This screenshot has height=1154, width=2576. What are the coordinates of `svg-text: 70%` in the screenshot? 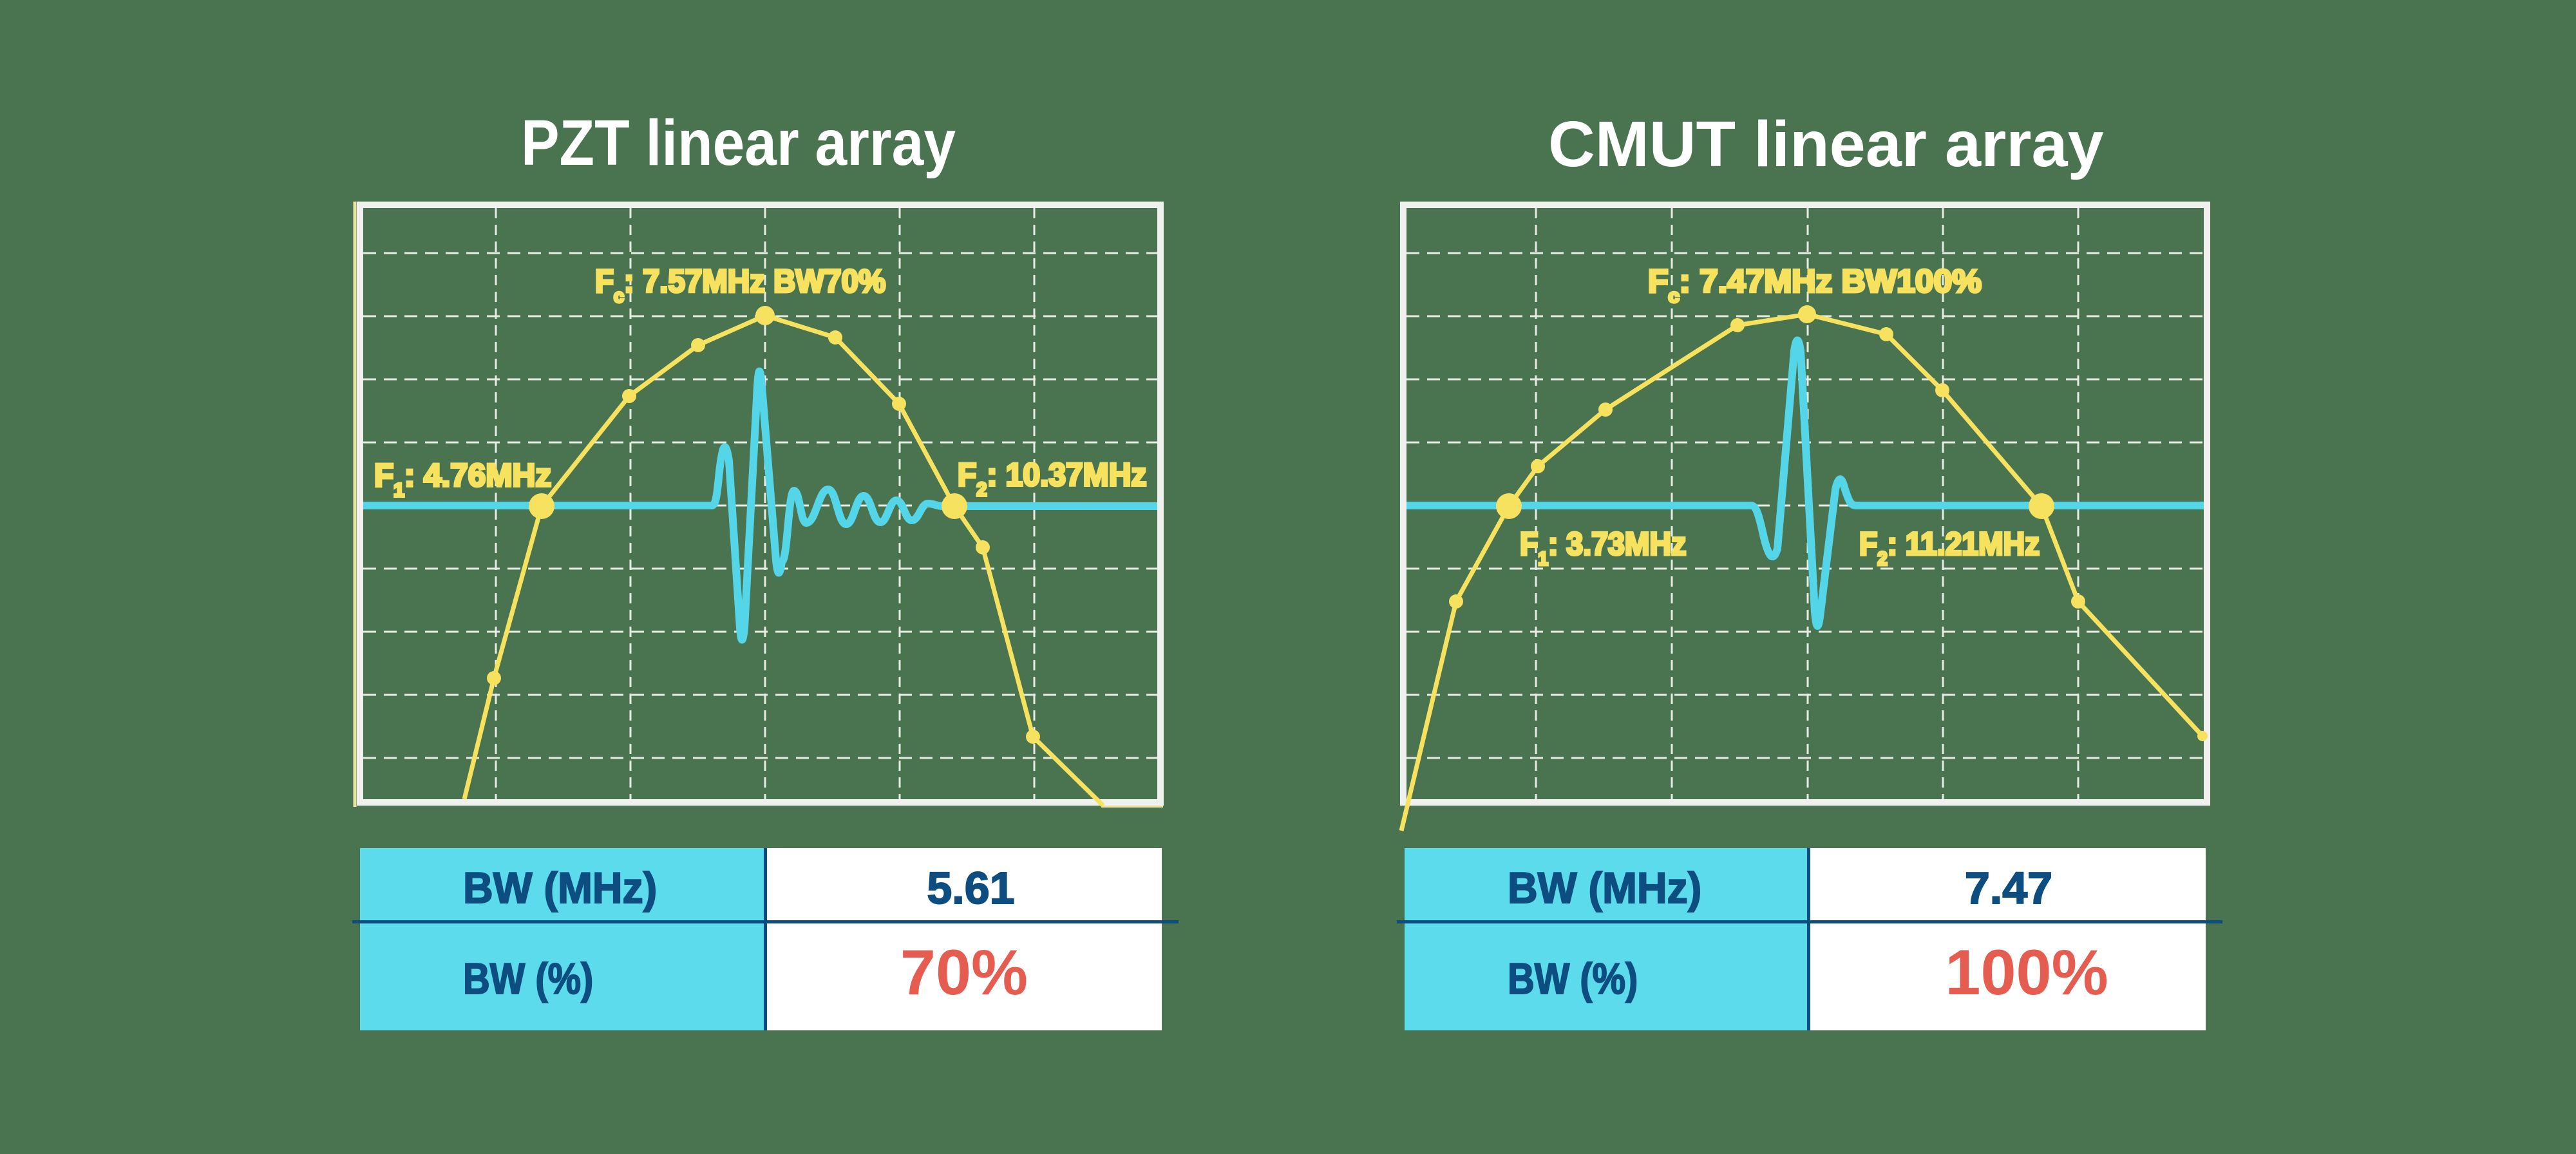 It's located at (964, 972).